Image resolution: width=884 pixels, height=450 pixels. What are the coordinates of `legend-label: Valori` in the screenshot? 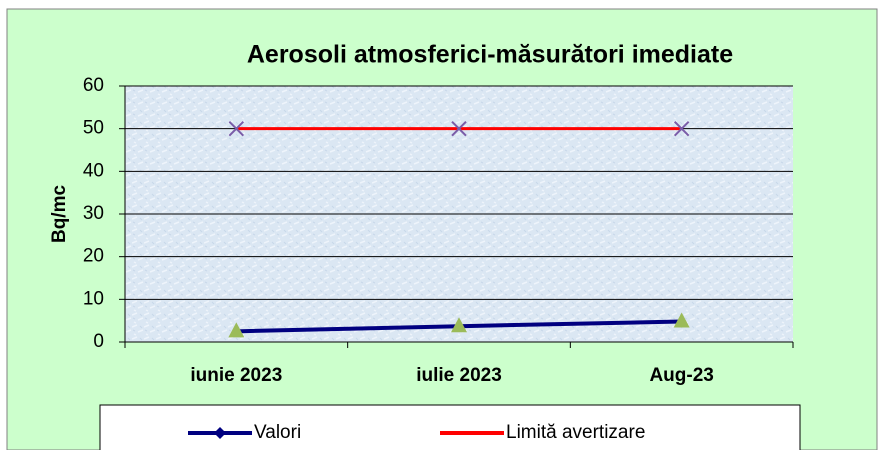 It's located at (277, 432).